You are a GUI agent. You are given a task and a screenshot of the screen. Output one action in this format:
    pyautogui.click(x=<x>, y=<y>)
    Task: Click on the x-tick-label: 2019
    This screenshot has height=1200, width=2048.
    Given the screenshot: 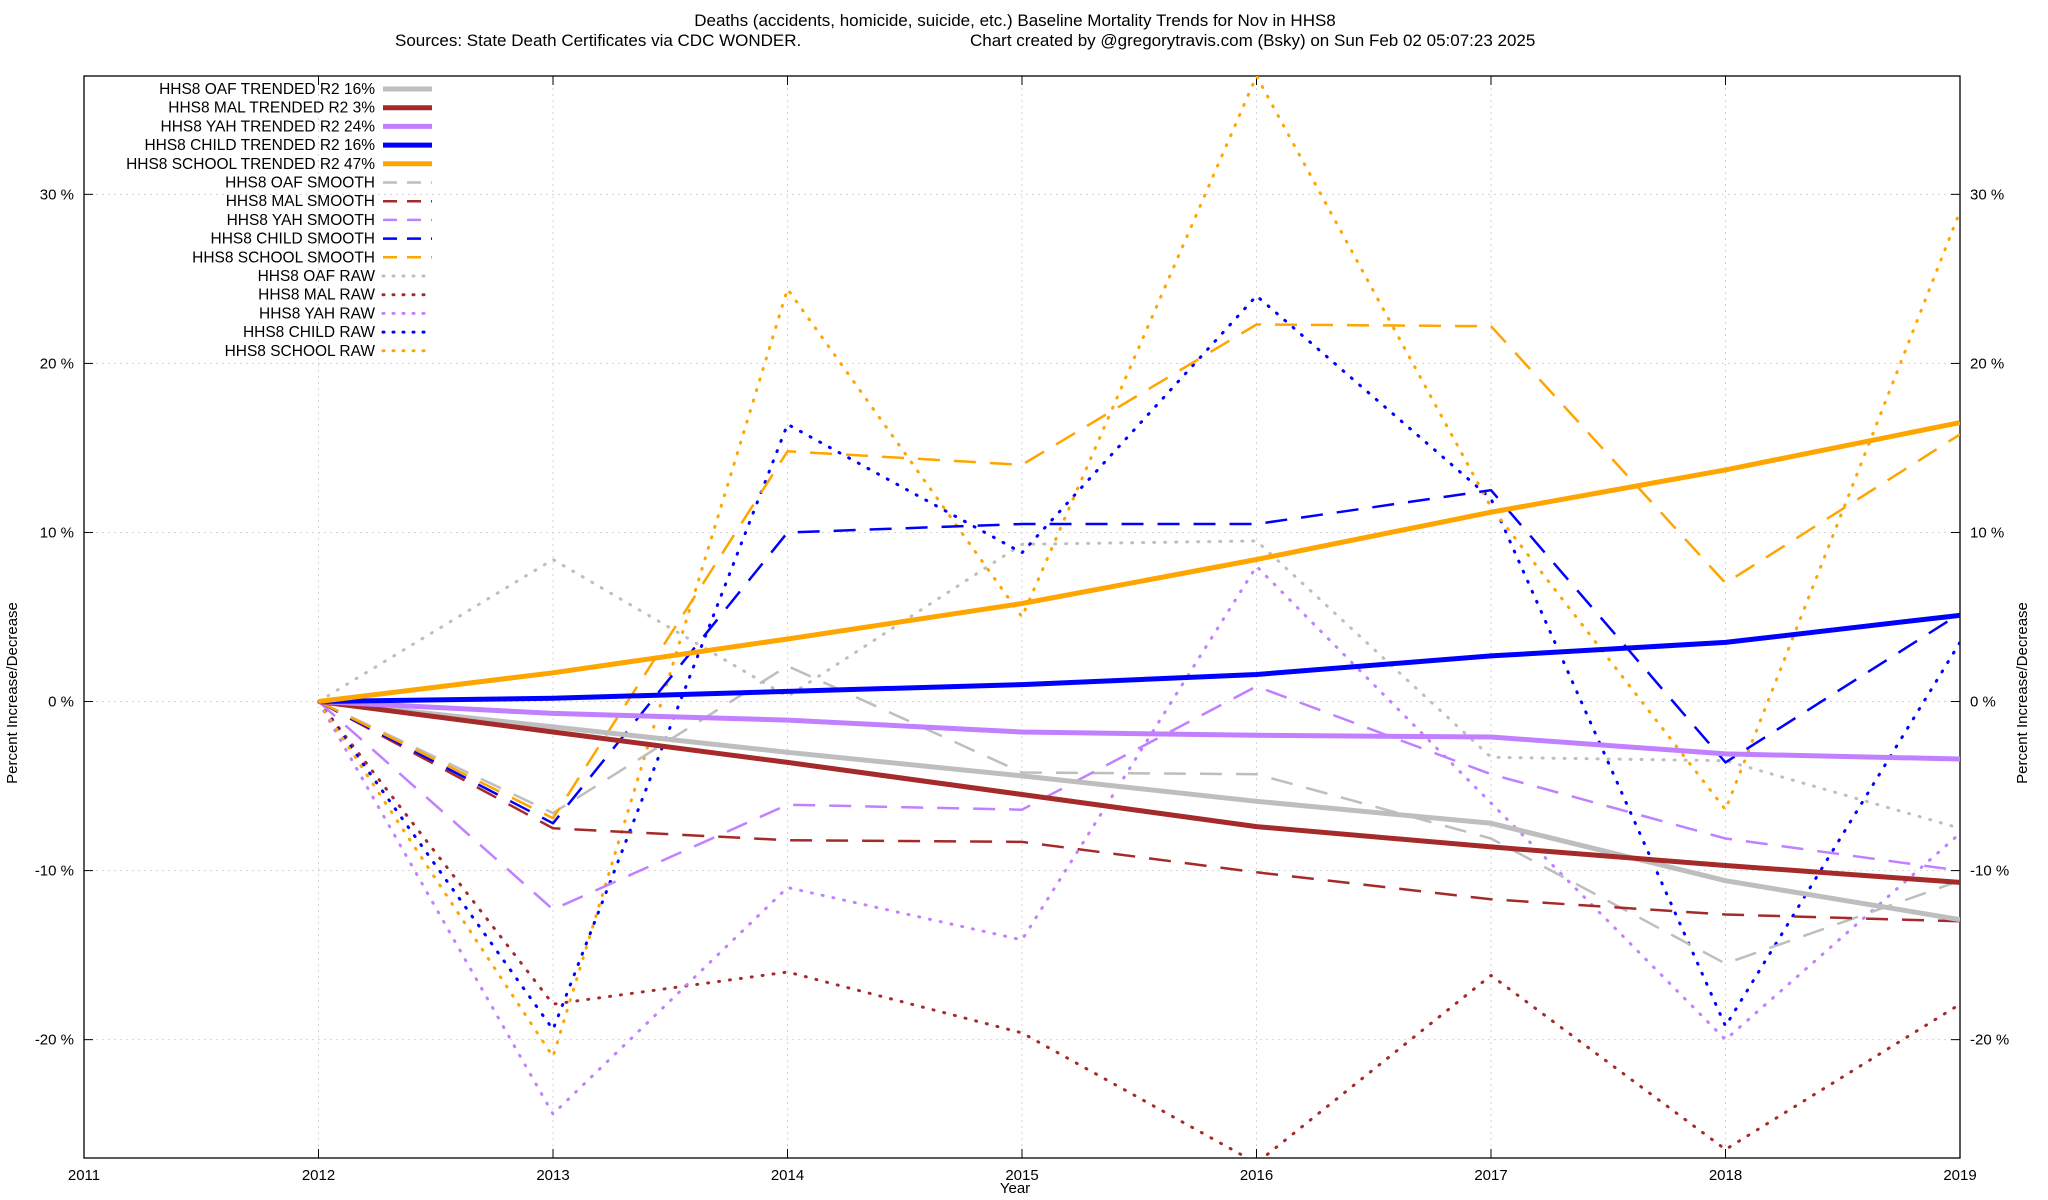 What is the action you would take?
    pyautogui.click(x=1959, y=1175)
    